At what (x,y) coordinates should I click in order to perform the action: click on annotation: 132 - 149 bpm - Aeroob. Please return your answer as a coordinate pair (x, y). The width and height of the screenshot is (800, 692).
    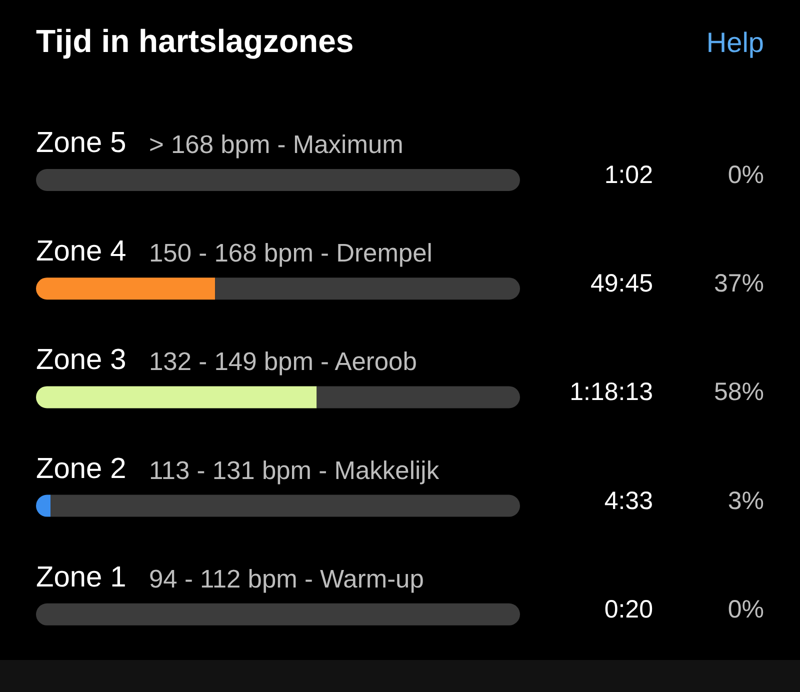
    Looking at the image, I should click on (283, 362).